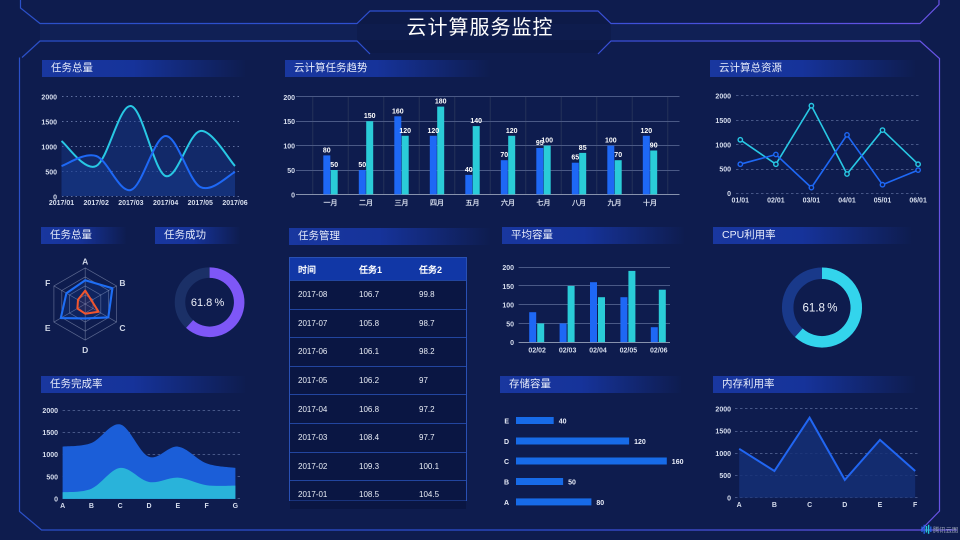  What do you see at coordinates (614, 202) in the screenshot?
I see `svg-text: 九月` at bounding box center [614, 202].